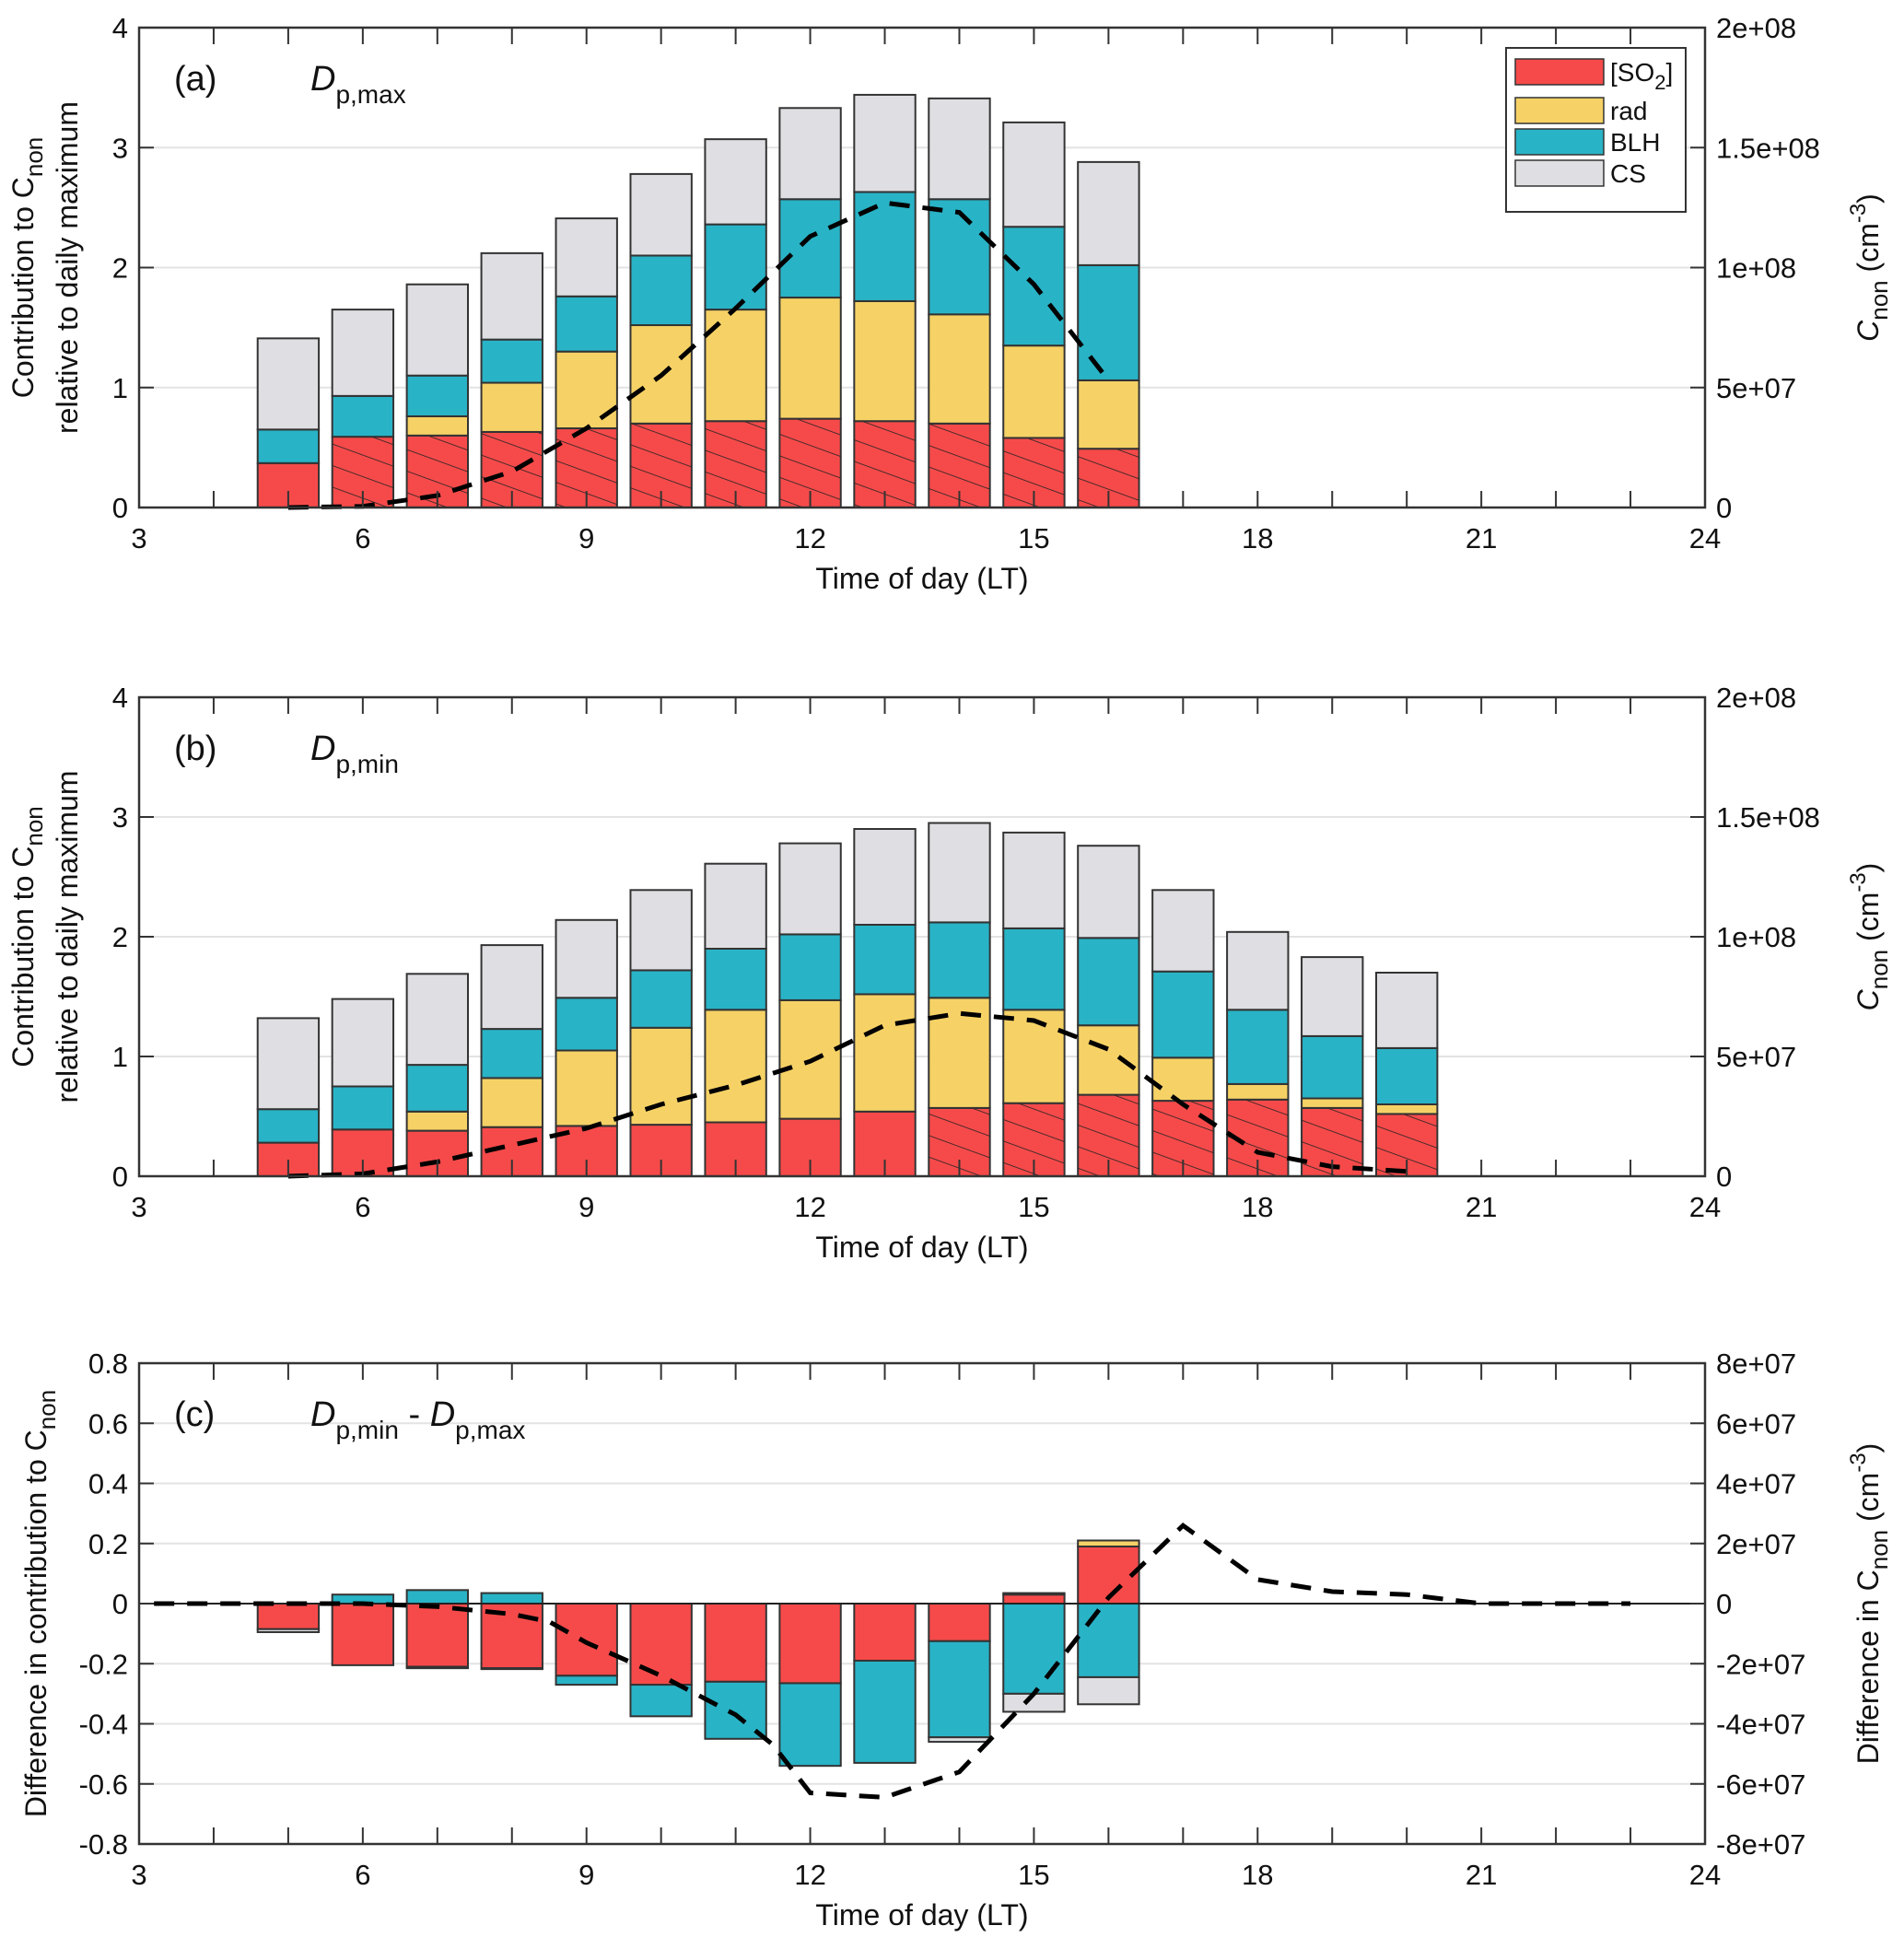 This screenshot has width=1904, height=1949. What do you see at coordinates (108, 1484) in the screenshot?
I see `y-tick-label: 0.4` at bounding box center [108, 1484].